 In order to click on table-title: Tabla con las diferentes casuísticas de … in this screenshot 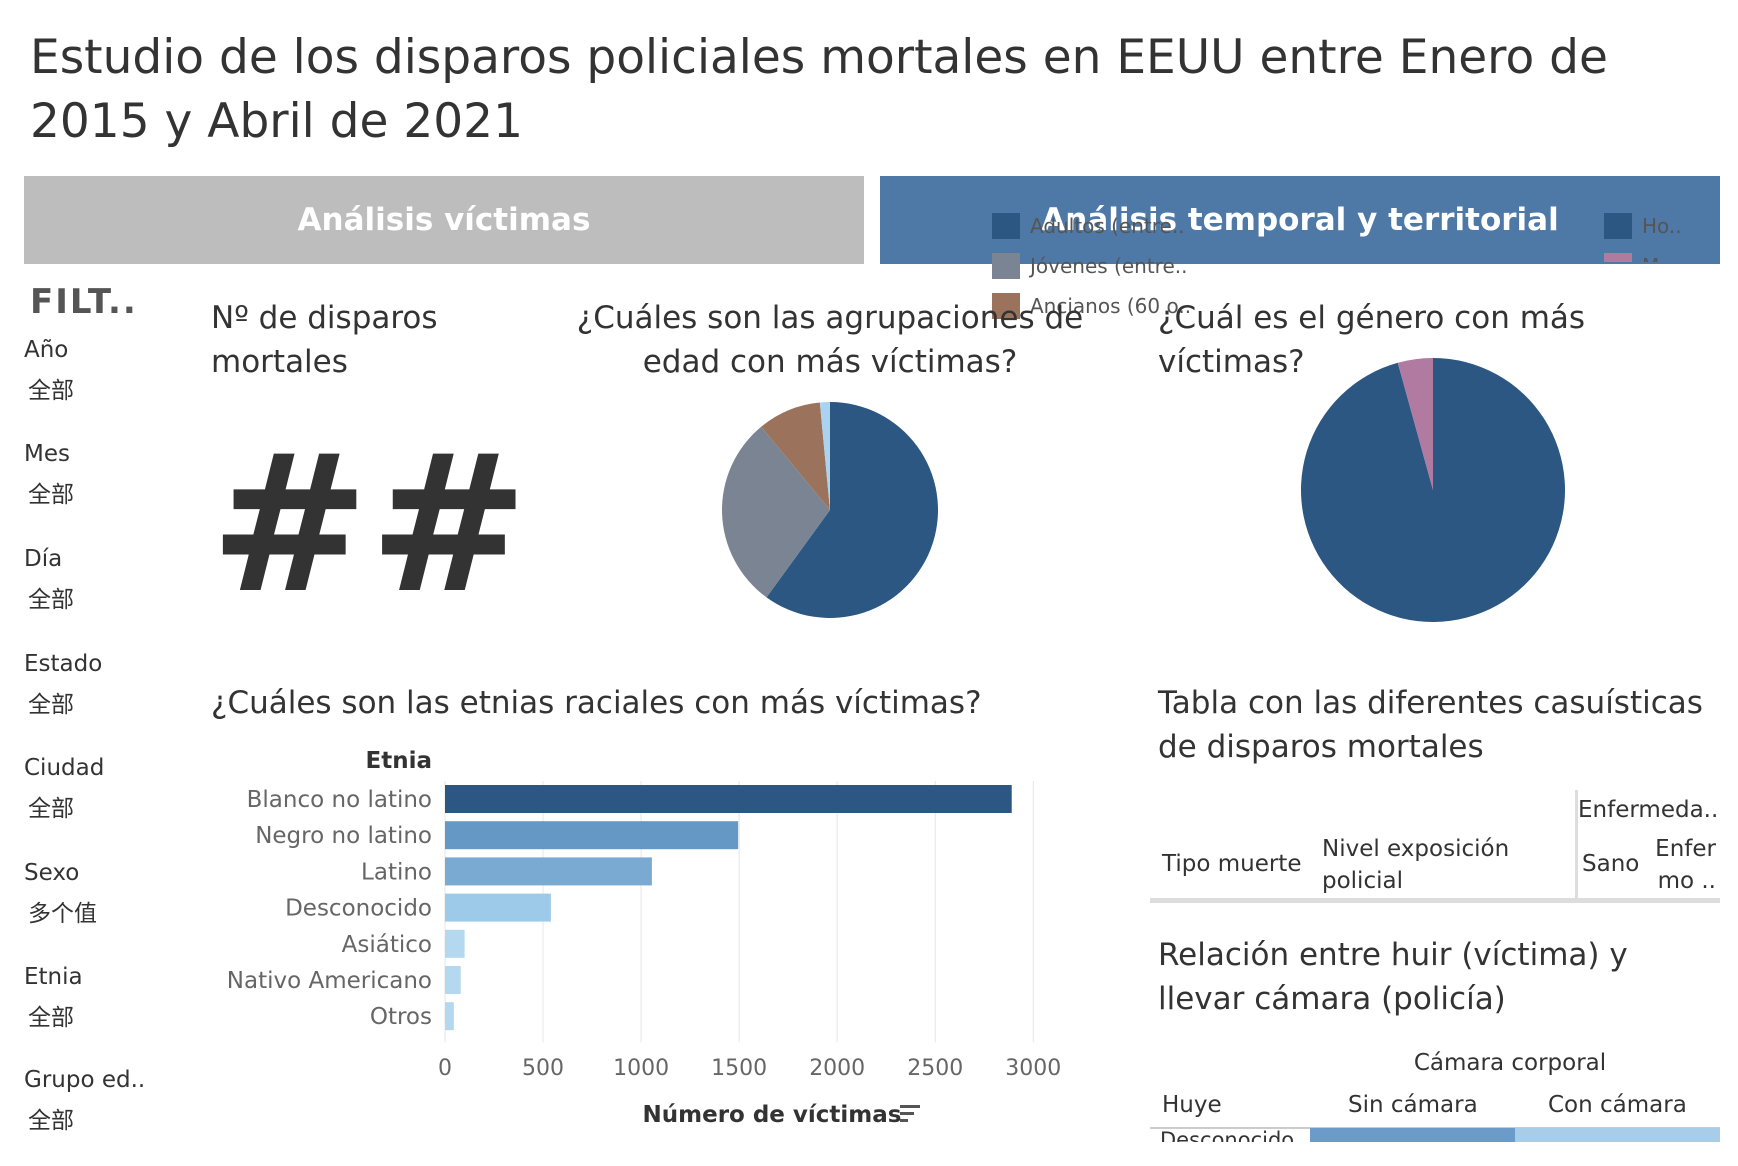, I will do `click(1430, 725)`.